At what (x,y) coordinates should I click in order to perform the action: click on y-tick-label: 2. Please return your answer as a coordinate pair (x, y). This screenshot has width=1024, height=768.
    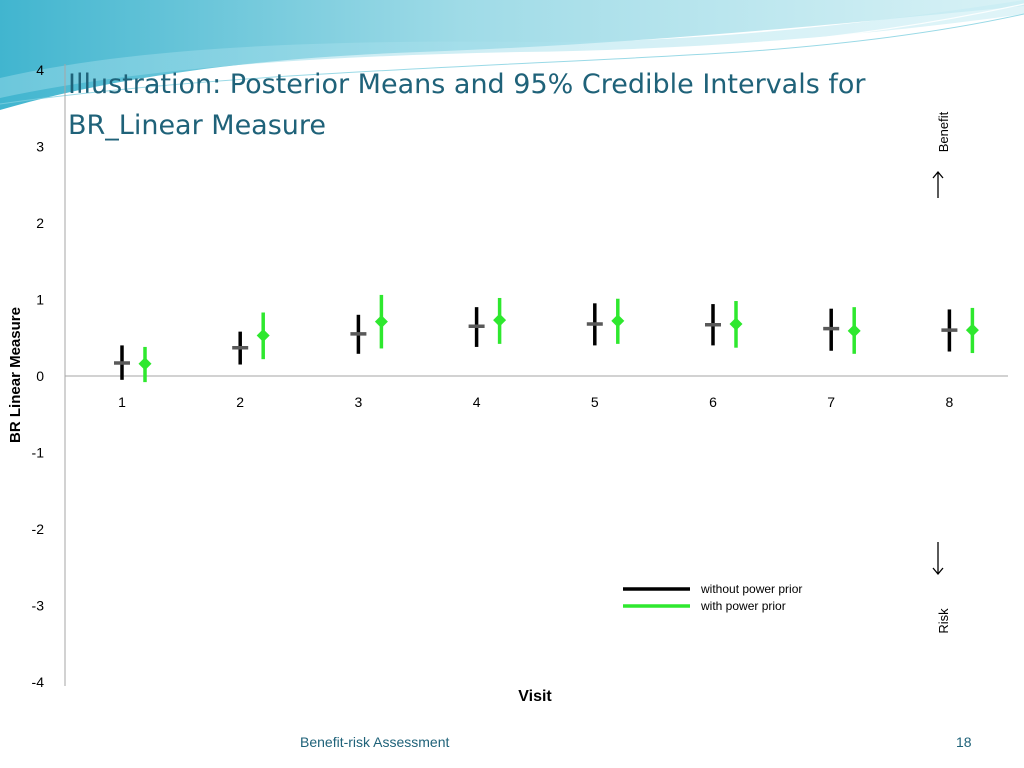
    Looking at the image, I should click on (40, 223).